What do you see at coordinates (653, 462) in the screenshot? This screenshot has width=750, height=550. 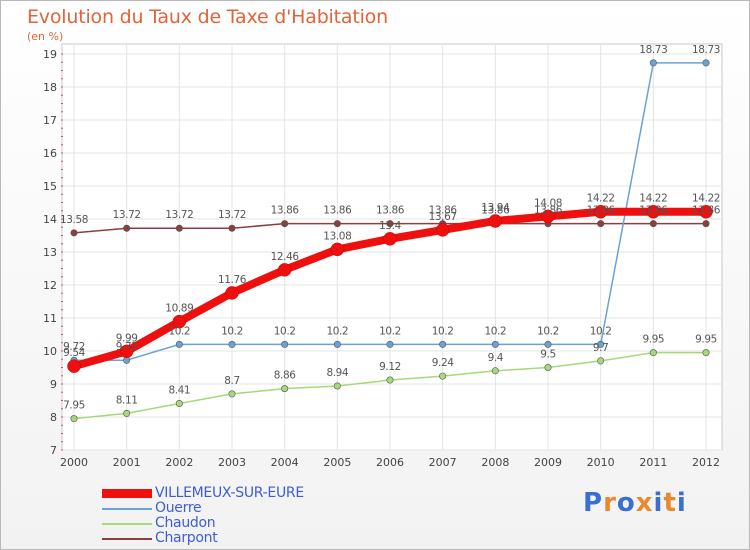 I see `x-tick-label: 2011` at bounding box center [653, 462].